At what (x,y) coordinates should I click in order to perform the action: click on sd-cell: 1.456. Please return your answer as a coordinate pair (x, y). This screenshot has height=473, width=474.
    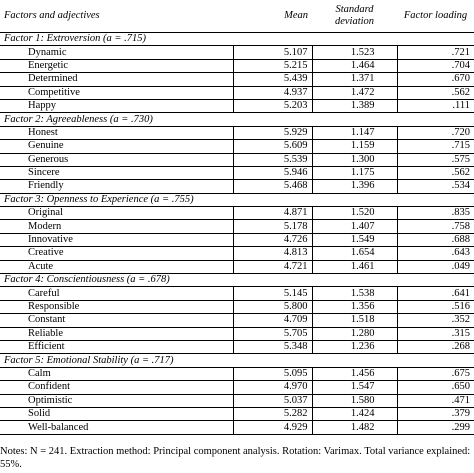
    Looking at the image, I should click on (354, 374).